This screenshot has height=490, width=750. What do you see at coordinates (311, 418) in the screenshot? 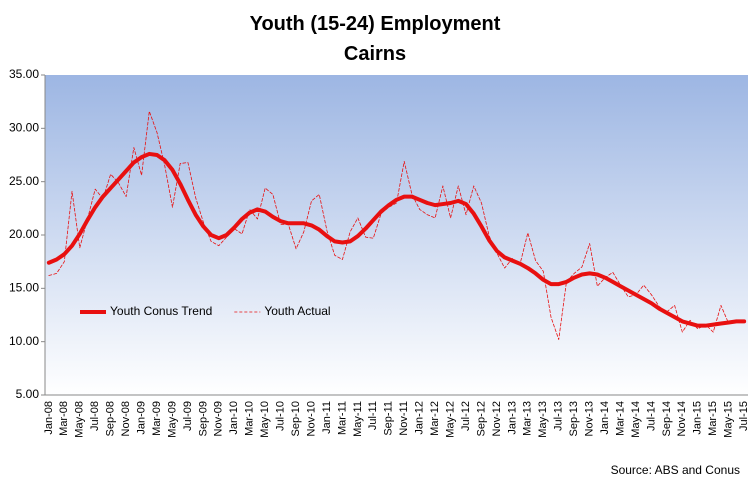
I see `x-tick-label: Nov-10` at bounding box center [311, 418].